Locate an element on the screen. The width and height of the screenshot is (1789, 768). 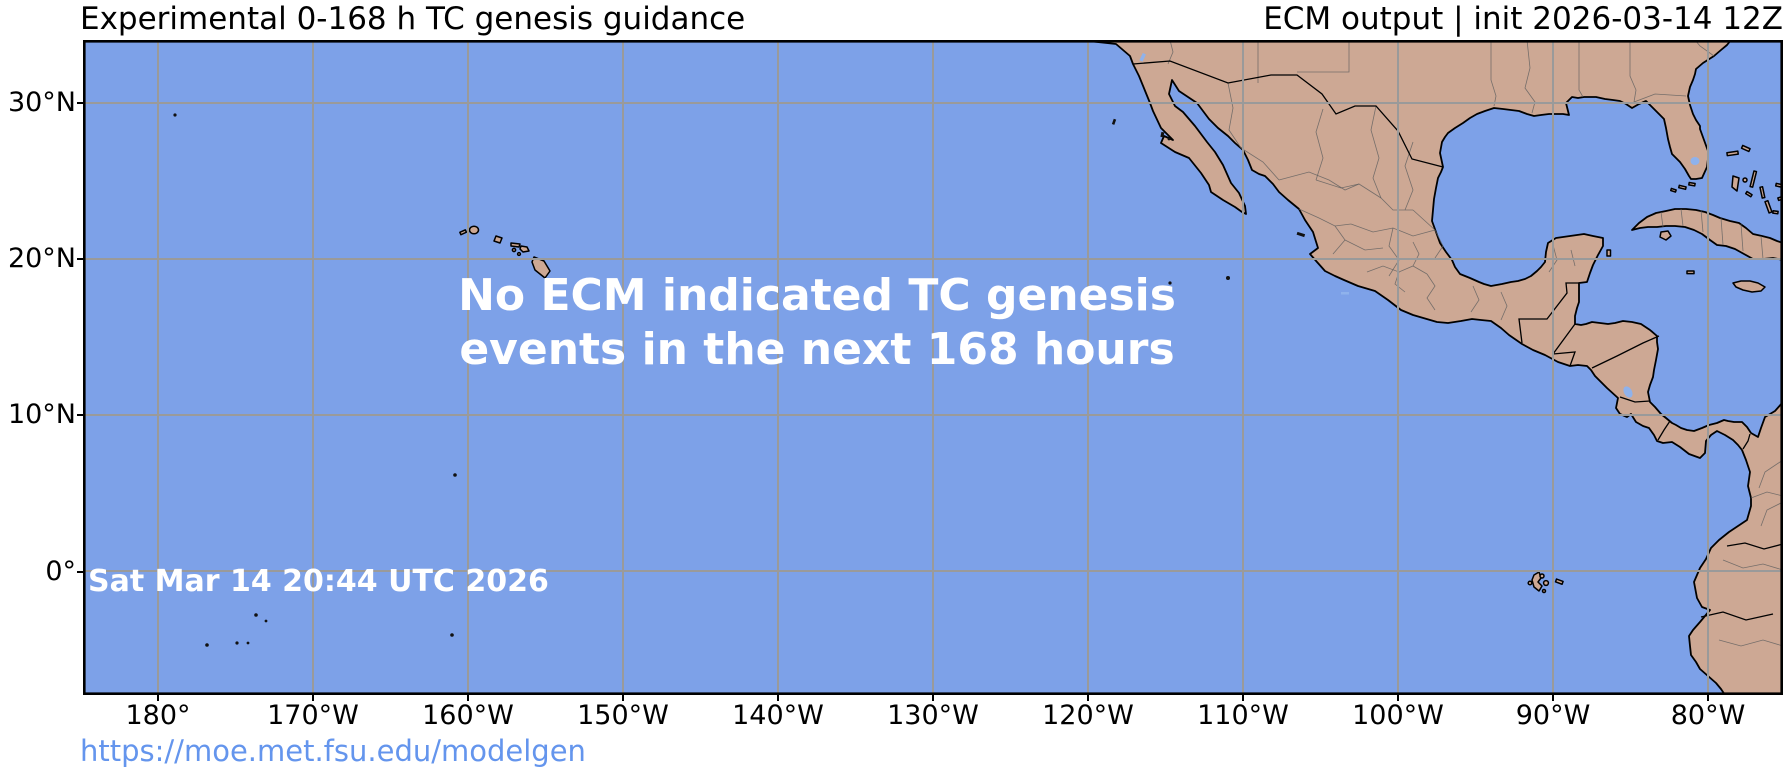
island-group-hawaii is located at coordinates (505, 252).